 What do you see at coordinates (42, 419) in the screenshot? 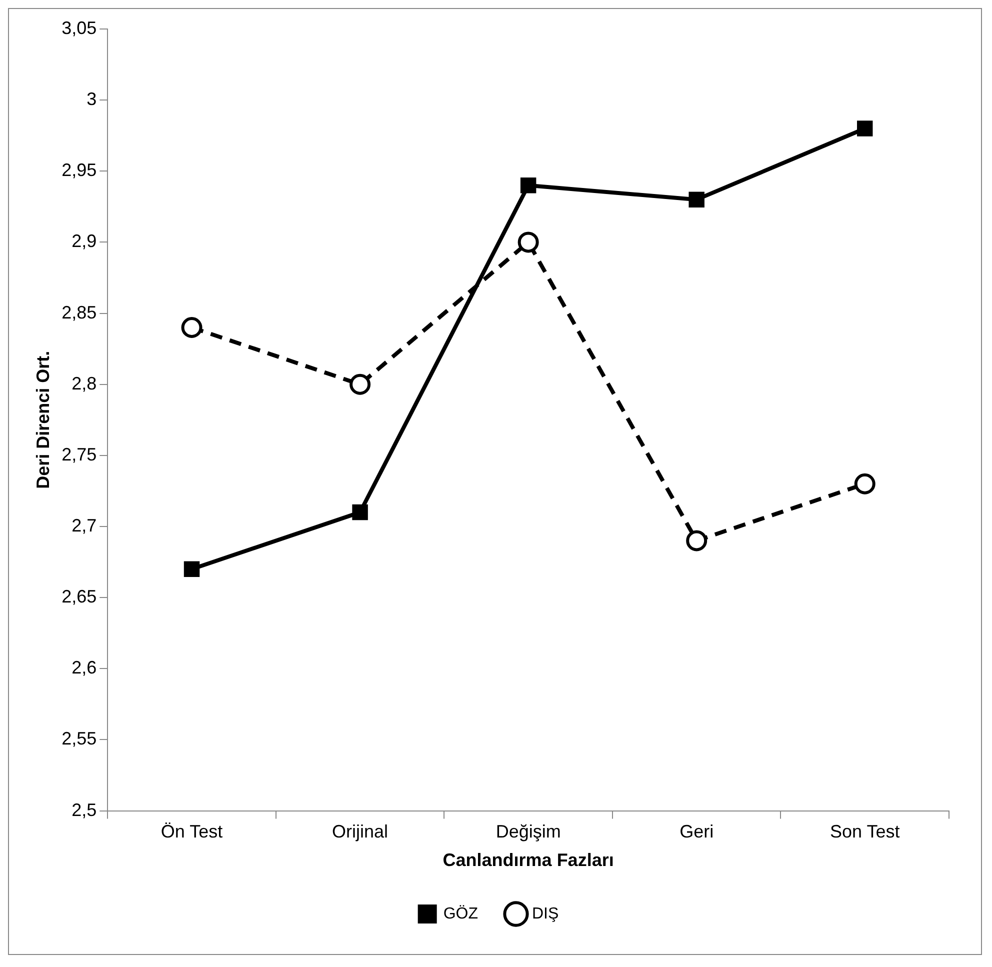
I see `y-axis-title: Deri Direnci Ort.` at bounding box center [42, 419].